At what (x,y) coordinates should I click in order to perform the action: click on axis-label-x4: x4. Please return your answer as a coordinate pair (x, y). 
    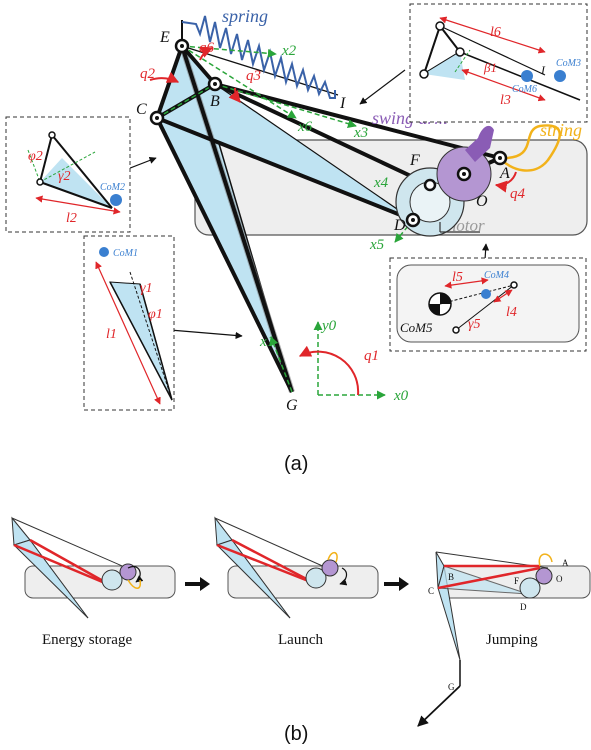
    Looking at the image, I should click on (381, 183).